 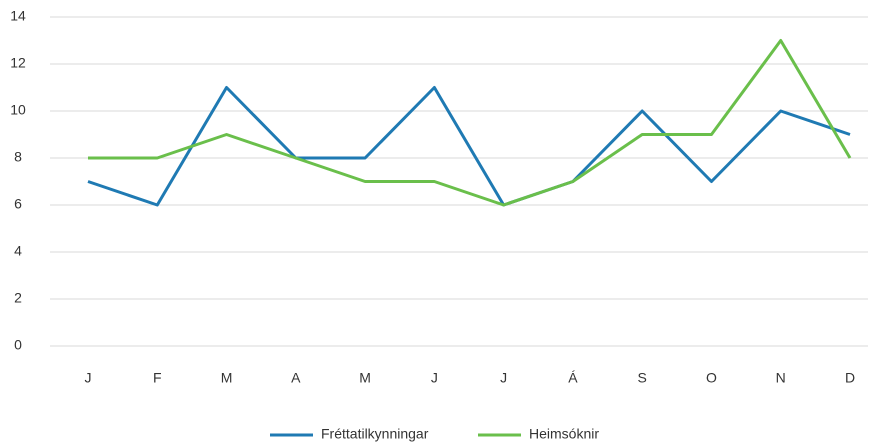 I want to click on y-tick-label: 12, so click(x=18, y=63).